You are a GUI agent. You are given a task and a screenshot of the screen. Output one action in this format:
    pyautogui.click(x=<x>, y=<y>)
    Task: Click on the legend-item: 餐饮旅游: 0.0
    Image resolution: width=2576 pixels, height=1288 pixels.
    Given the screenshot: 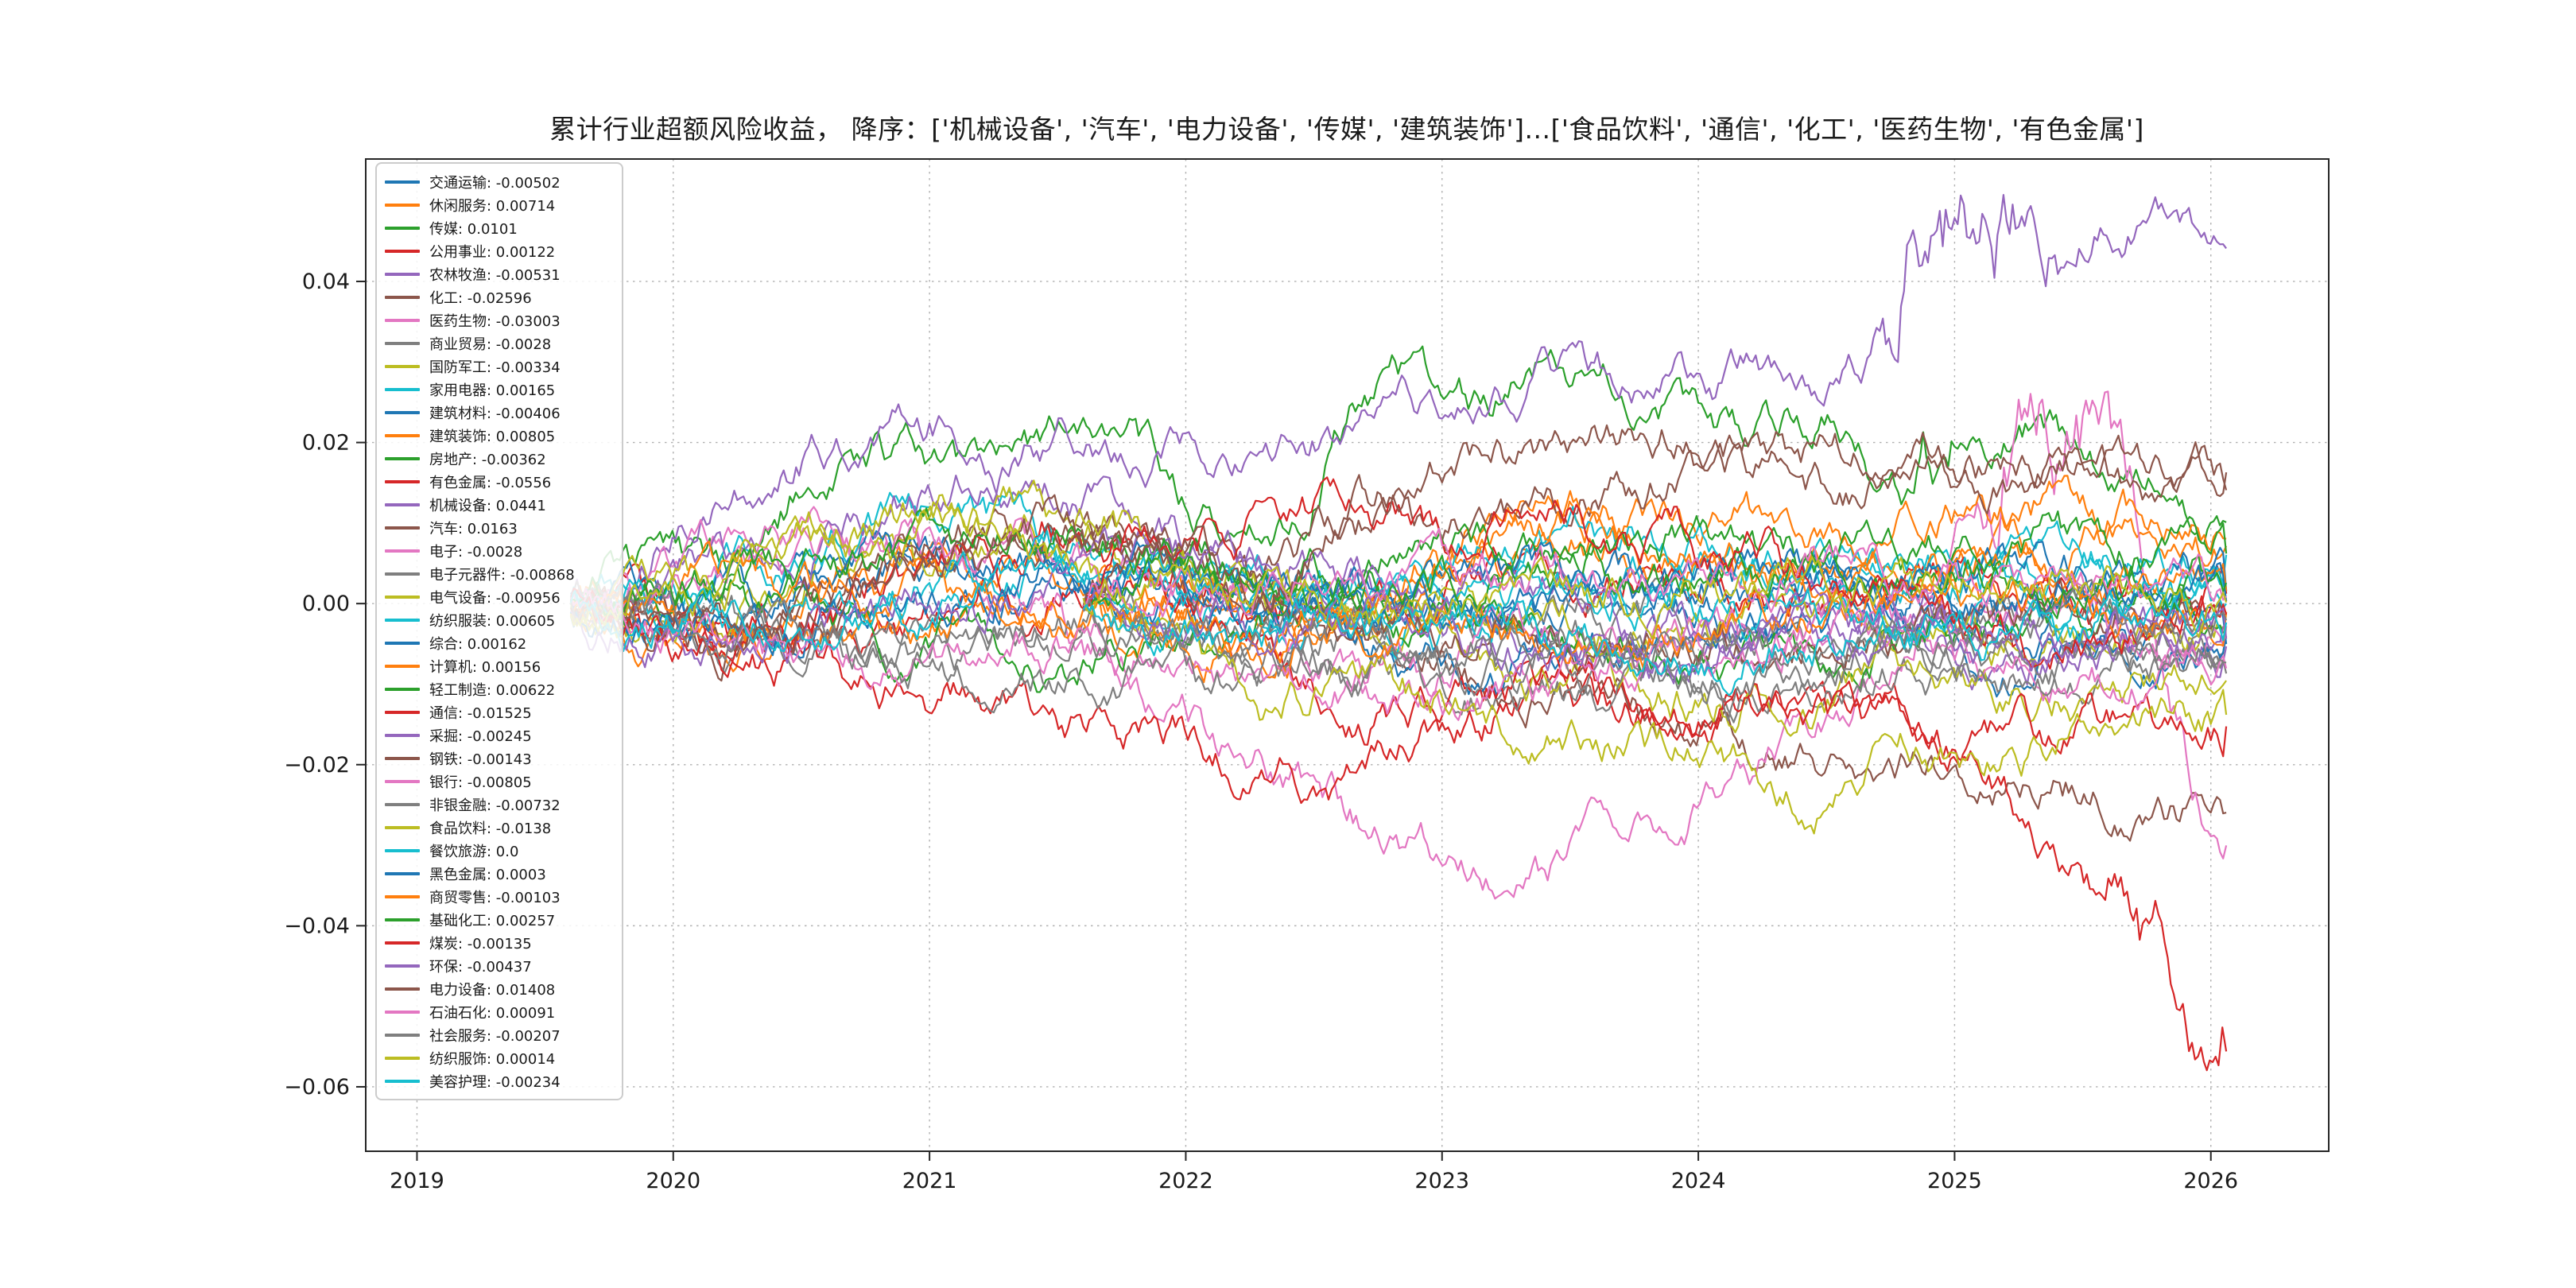 What is the action you would take?
    pyautogui.click(x=500, y=850)
    